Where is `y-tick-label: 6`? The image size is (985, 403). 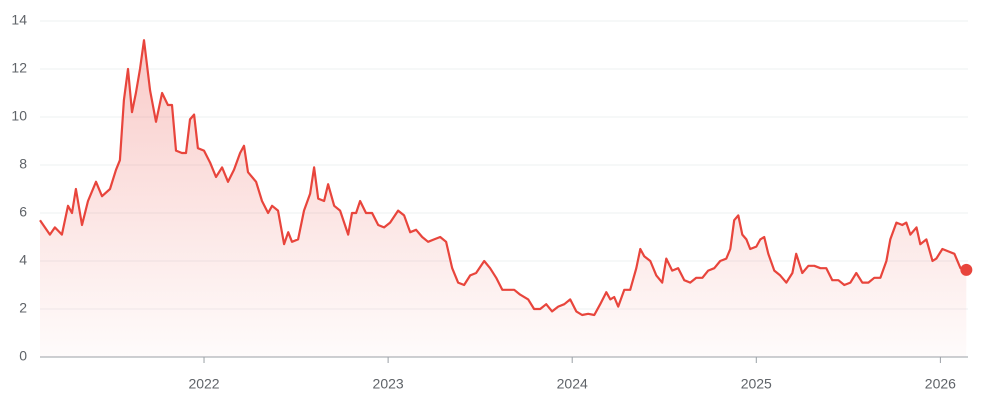
y-tick-label: 6 is located at coordinates (23, 212).